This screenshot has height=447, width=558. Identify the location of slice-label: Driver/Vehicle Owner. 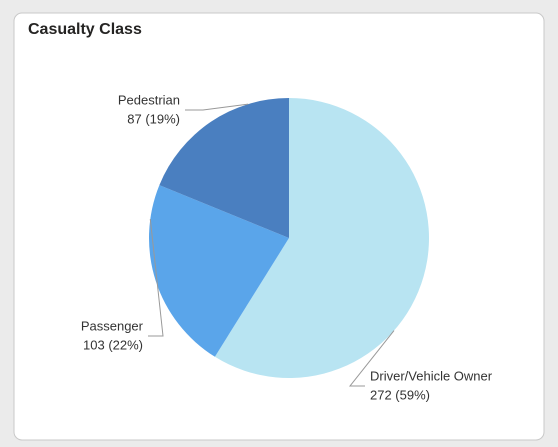
(431, 375).